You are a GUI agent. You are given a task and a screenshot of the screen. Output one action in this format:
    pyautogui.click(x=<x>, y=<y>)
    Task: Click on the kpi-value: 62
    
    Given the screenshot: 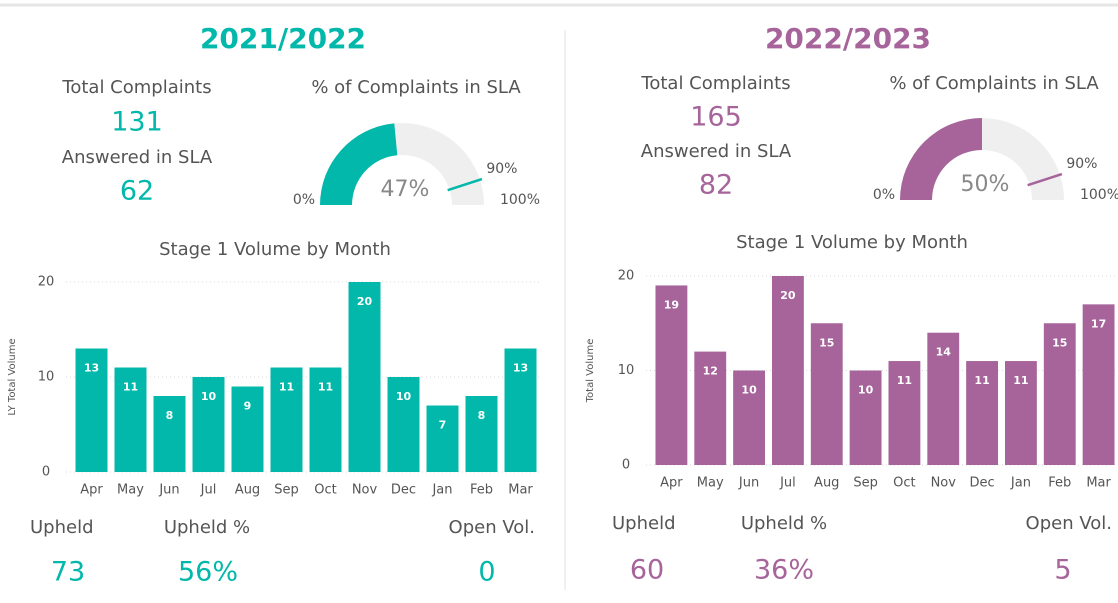 What is the action you would take?
    pyautogui.click(x=137, y=191)
    